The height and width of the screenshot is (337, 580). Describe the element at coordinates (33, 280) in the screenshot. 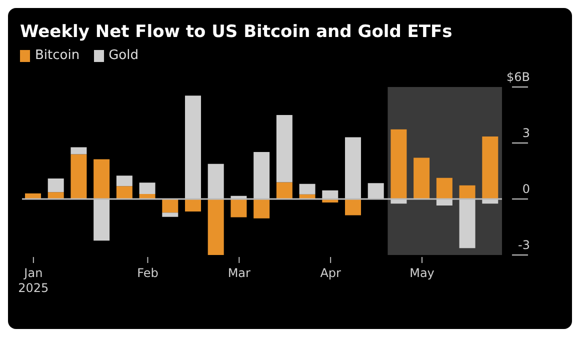

I see `x-tick-label: Jan 2025` at that location.